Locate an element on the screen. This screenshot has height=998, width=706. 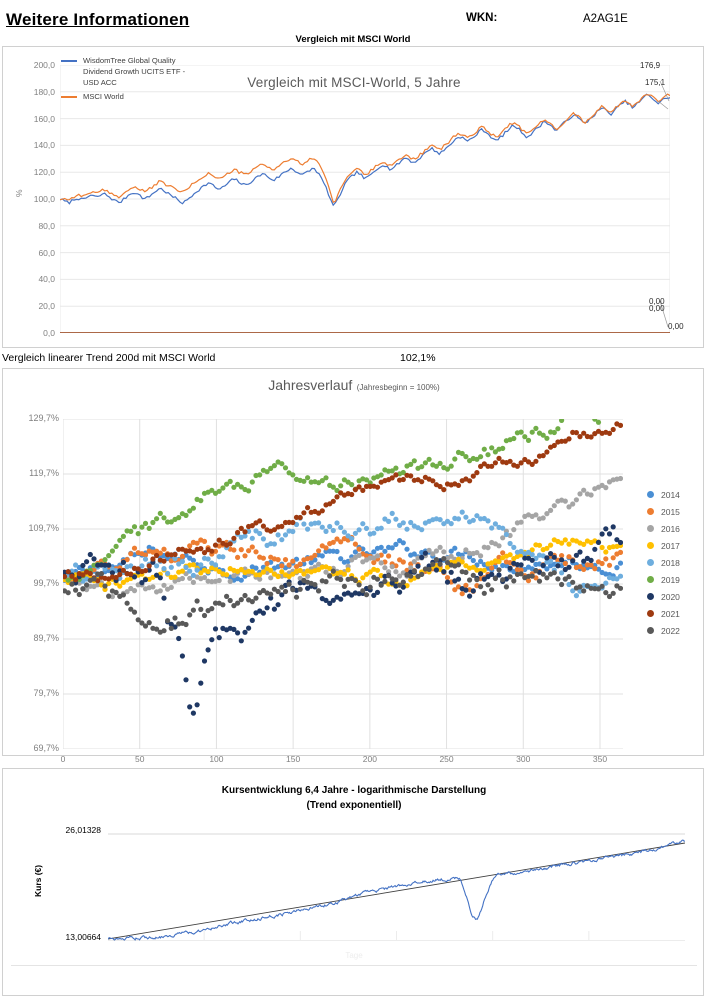
chart2-subtitle: (Jahresbeginn = 100%) is located at coordinates (398, 387).